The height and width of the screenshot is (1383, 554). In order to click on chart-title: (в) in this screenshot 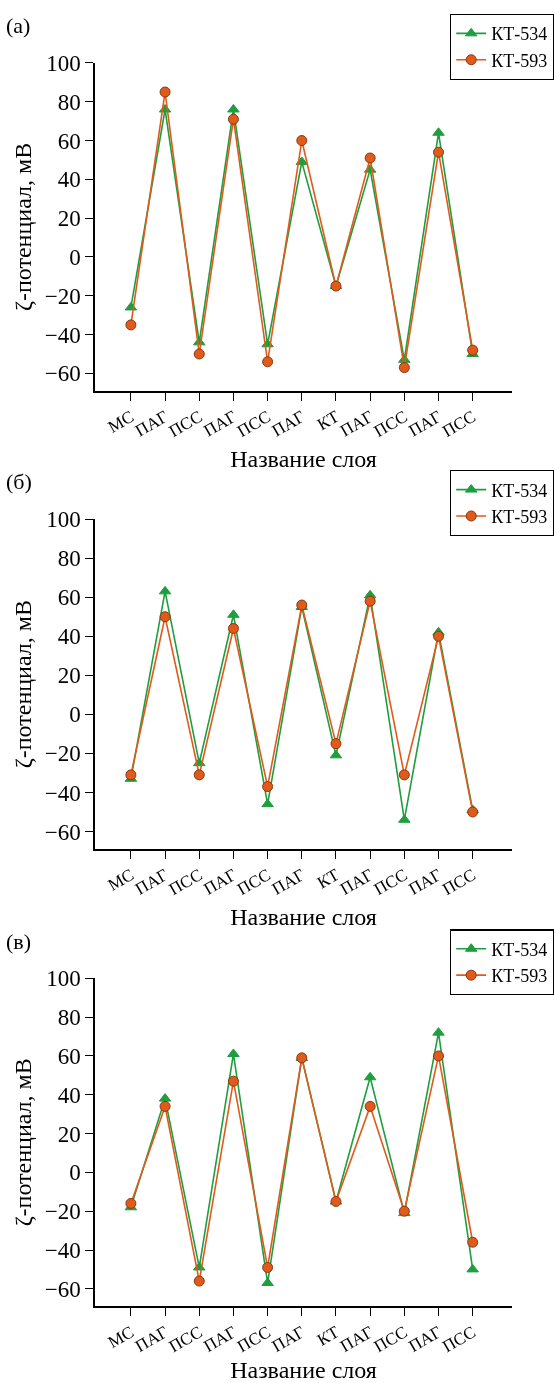, I will do `click(19, 941)`.